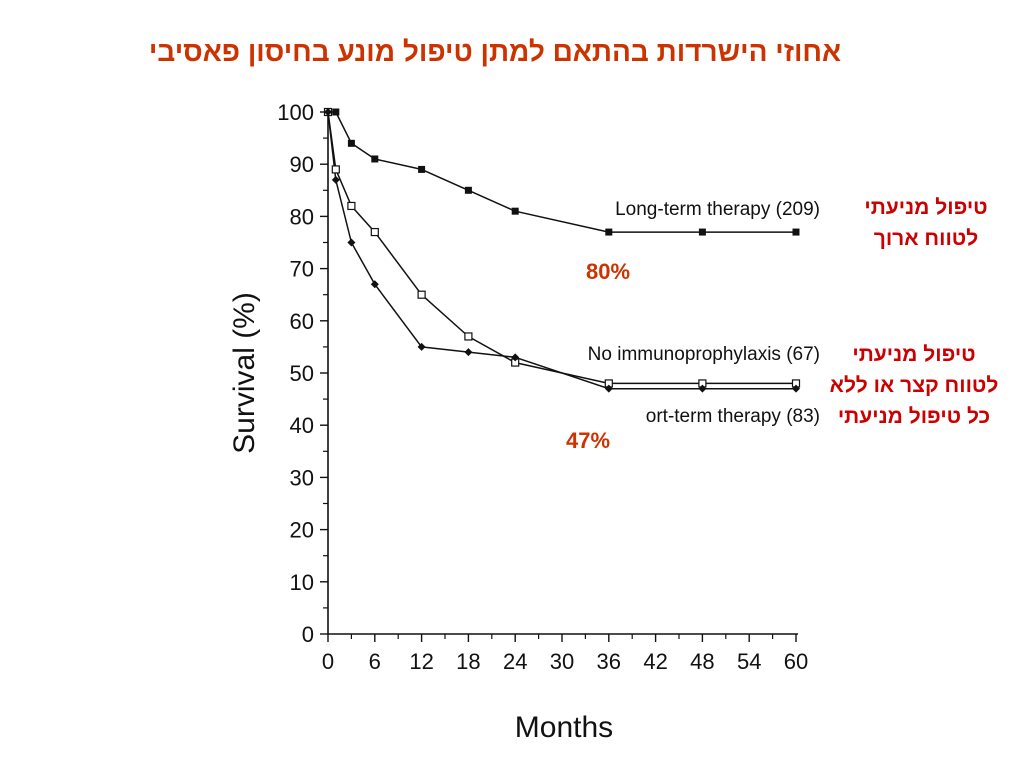 This screenshot has width=1024, height=768. What do you see at coordinates (564, 727) in the screenshot?
I see `x-axis-title: Months` at bounding box center [564, 727].